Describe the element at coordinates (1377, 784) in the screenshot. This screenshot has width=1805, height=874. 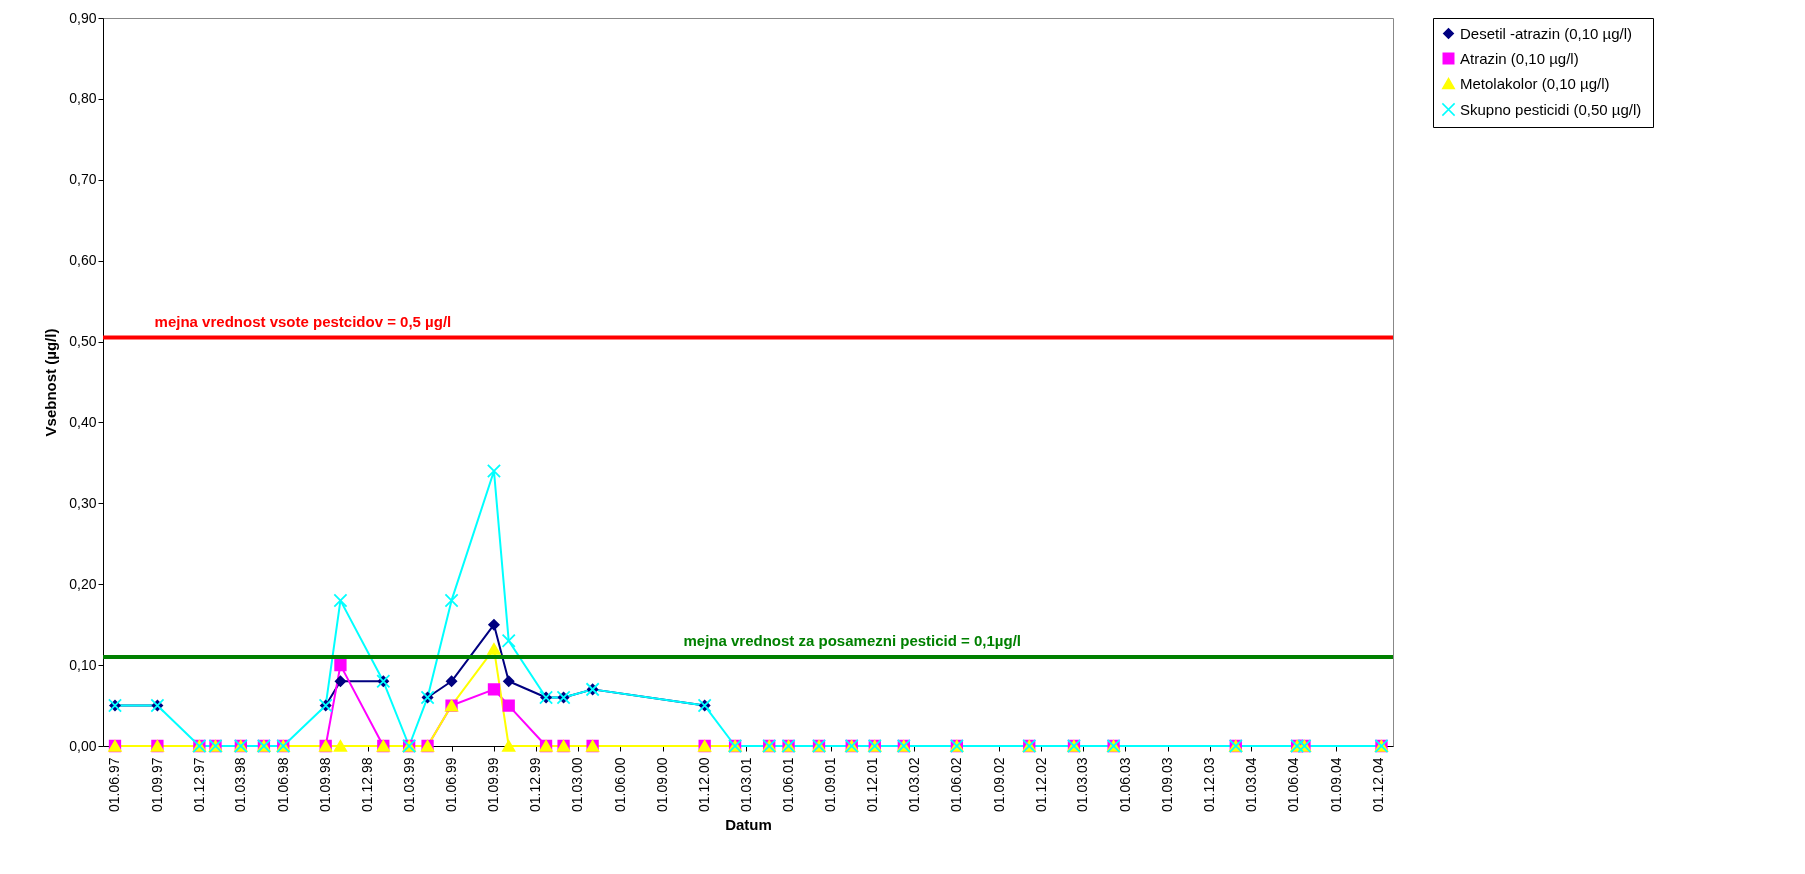
I see `x-tick-label: 01.12.04` at that location.